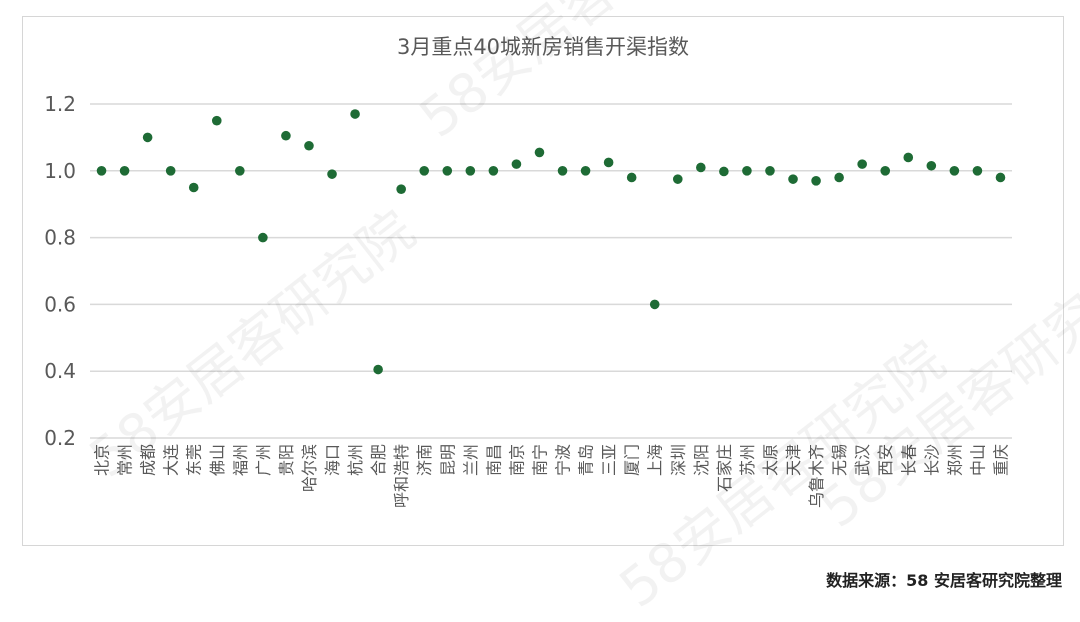  Describe the element at coordinates (217, 460) in the screenshot. I see `x-tick-label: 佛山` at that location.